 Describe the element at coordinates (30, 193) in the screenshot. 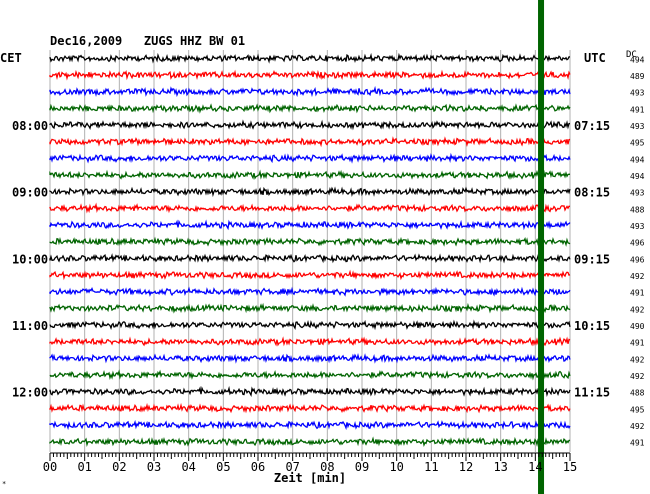

I see `cet-label: 09:00` at that location.